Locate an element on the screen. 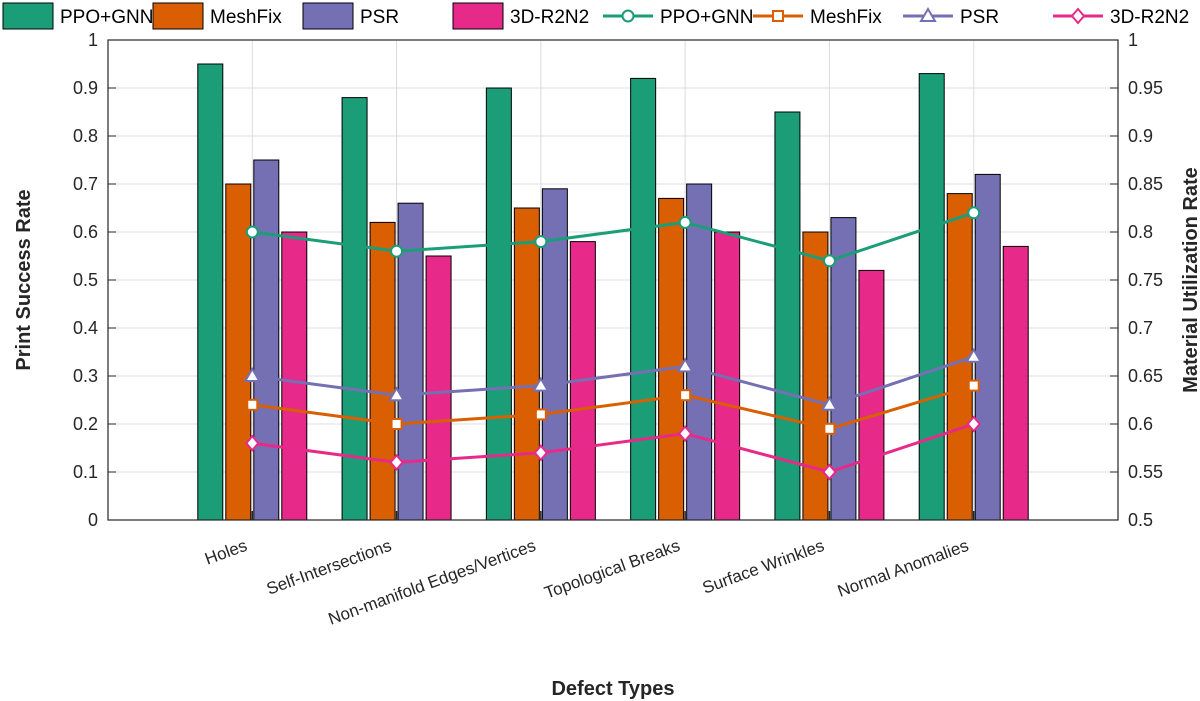 Image resolution: width=1200 pixels, height=701 pixels. left-tick-label: 0.8 is located at coordinates (85, 136).